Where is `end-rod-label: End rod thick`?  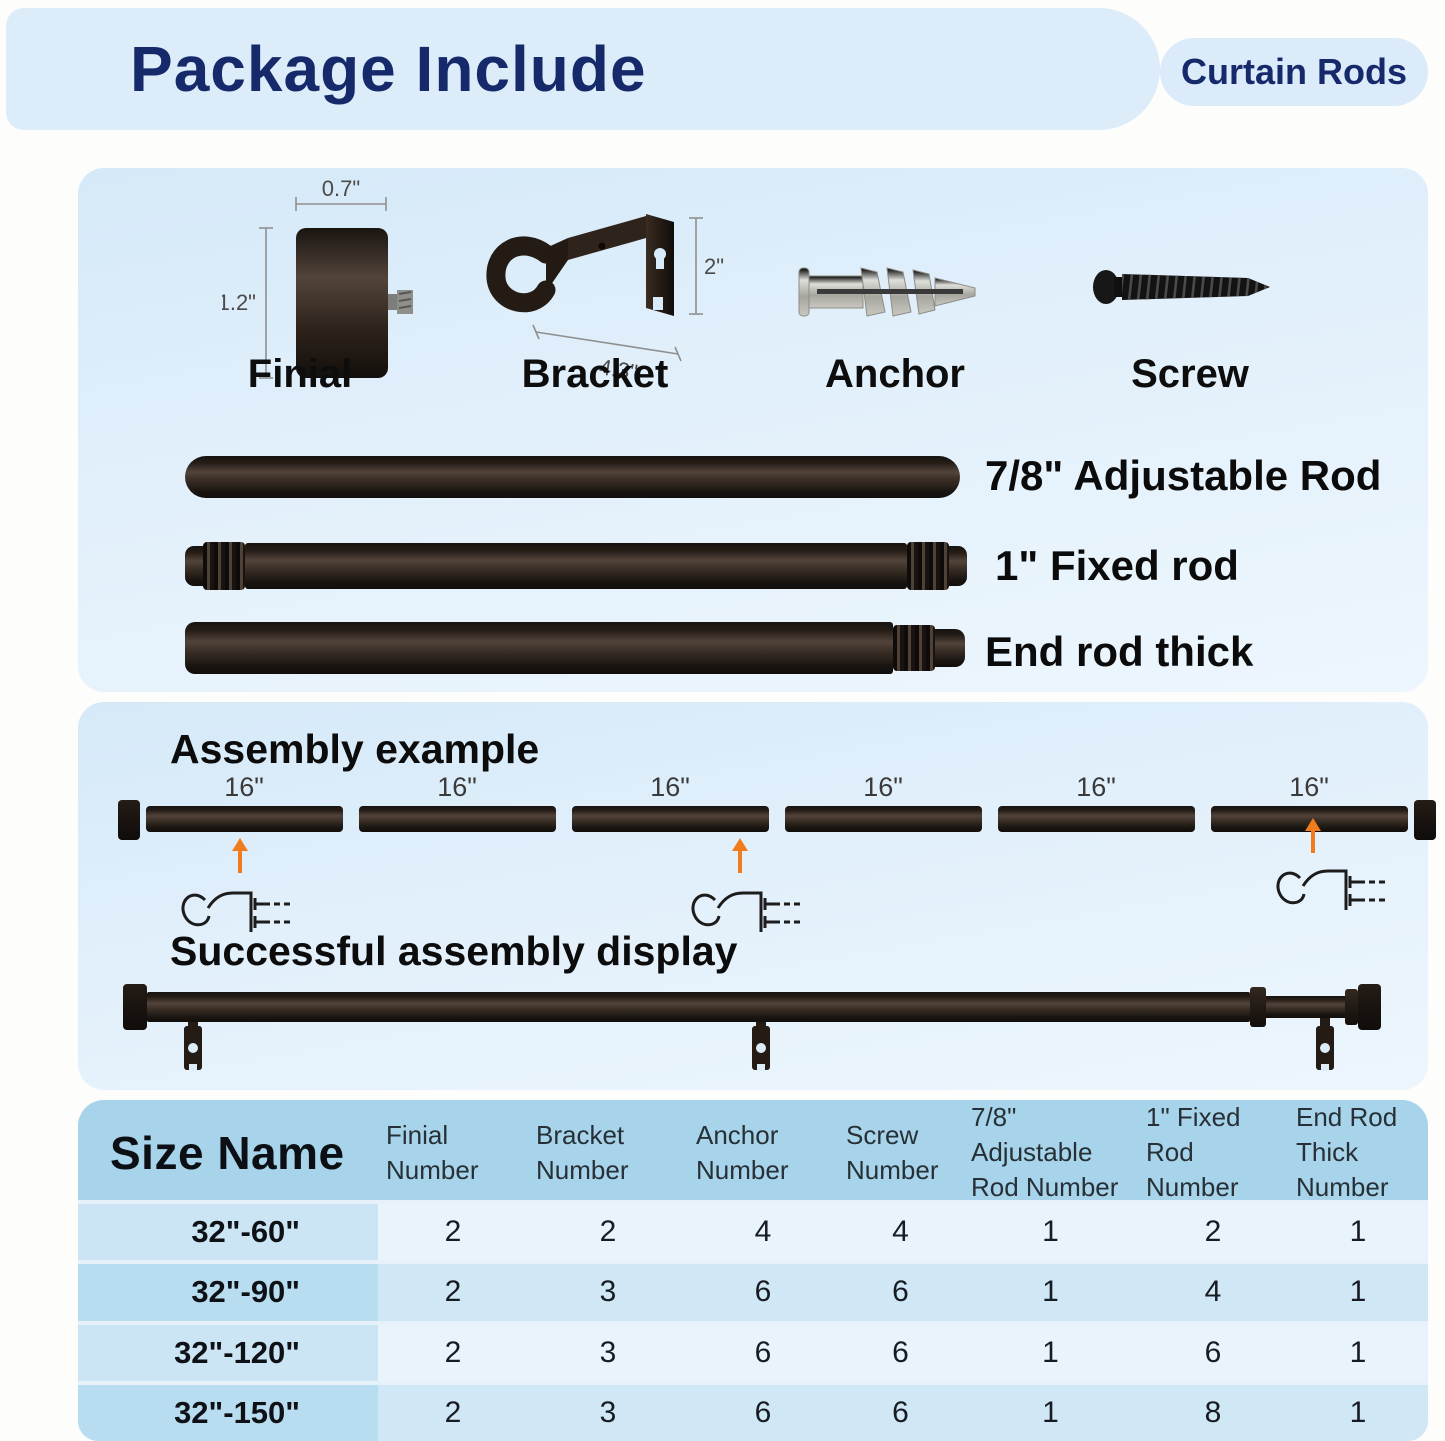
end-rod-label: End rod thick is located at coordinates (1119, 651).